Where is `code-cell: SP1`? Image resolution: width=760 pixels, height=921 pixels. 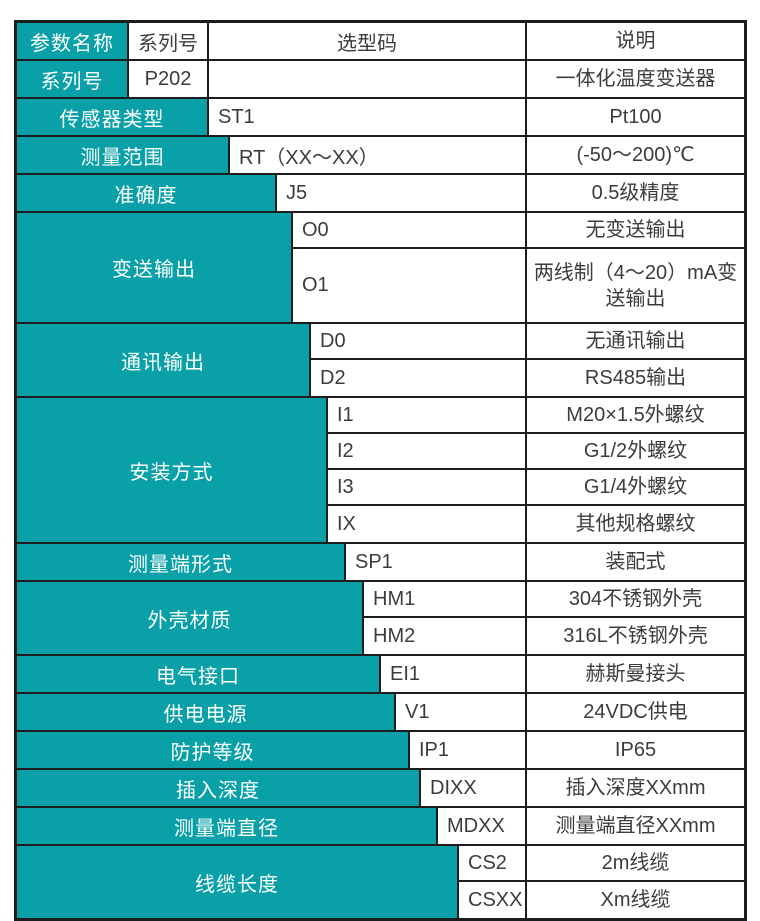 code-cell: SP1 is located at coordinates (436, 562).